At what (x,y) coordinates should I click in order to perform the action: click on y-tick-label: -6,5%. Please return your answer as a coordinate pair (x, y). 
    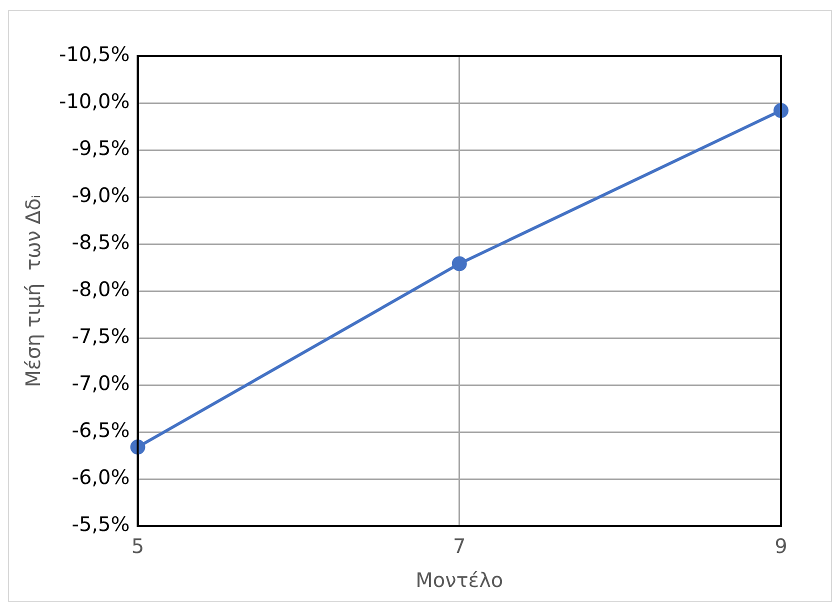
    Looking at the image, I should click on (101, 430).